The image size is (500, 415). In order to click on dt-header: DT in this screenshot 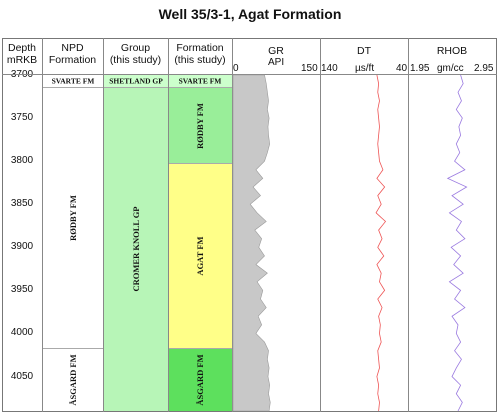, I will do `click(364, 51)`.